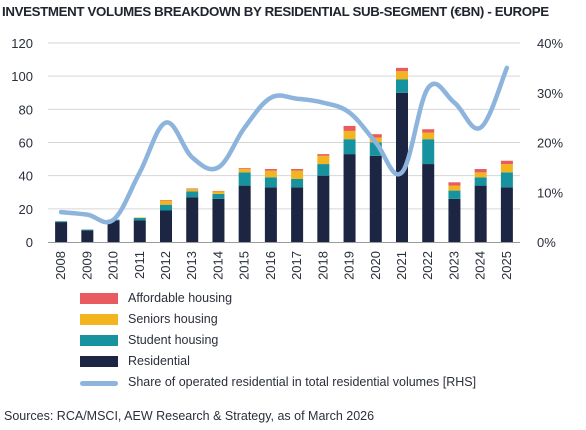 This screenshot has height=430, width=586. Describe the element at coordinates (191, 265) in the screenshot. I see `x-tick-label: 2013` at that location.